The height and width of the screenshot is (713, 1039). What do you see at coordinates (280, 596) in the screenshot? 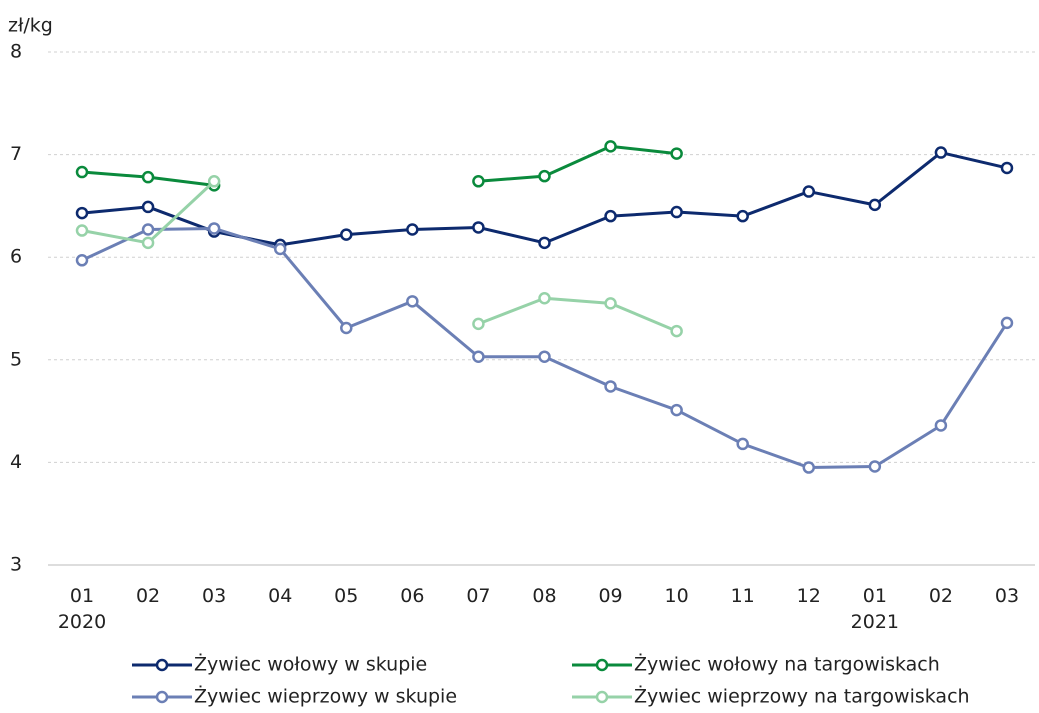
I see `x-tick-label: 04` at bounding box center [280, 596].